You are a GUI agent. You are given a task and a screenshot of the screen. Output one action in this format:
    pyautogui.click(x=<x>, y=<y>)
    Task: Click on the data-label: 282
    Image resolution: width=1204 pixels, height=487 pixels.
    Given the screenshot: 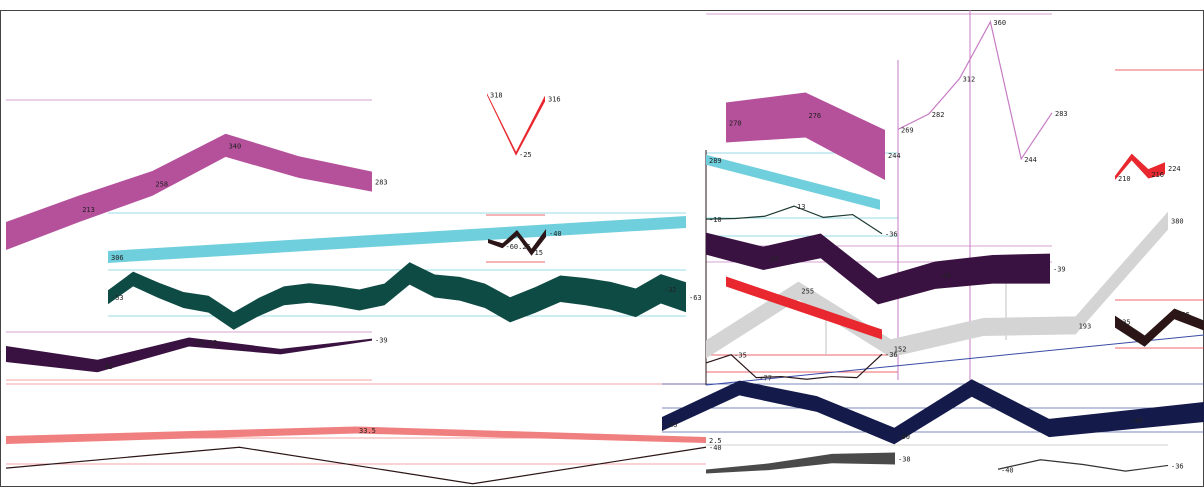 What is the action you would take?
    pyautogui.click(x=938, y=115)
    